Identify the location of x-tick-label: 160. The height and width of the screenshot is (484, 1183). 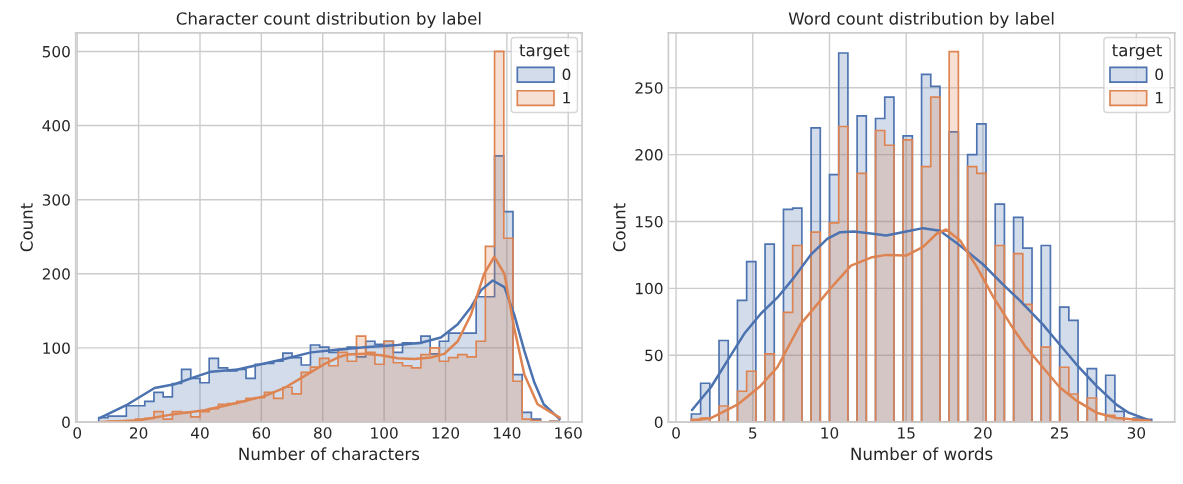
(568, 433).